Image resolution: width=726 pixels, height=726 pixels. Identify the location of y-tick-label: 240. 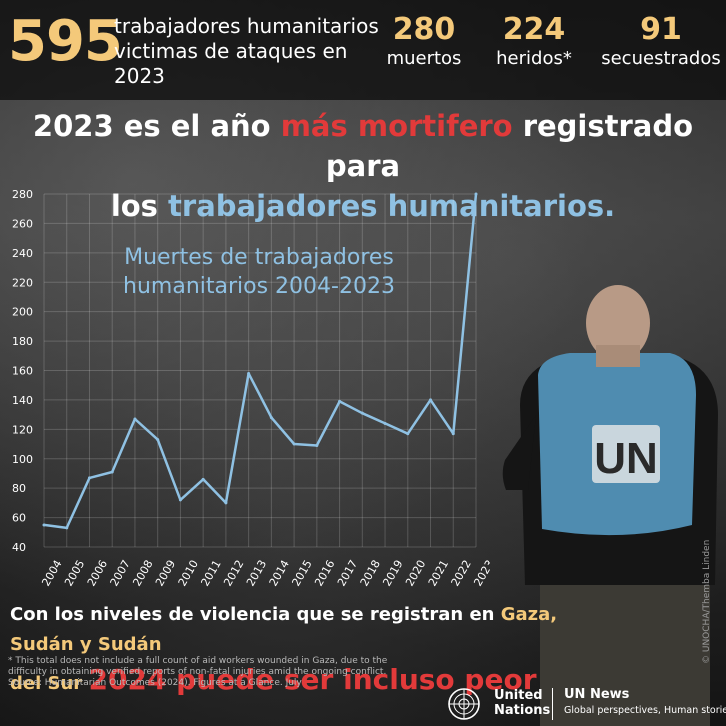
(22, 253).